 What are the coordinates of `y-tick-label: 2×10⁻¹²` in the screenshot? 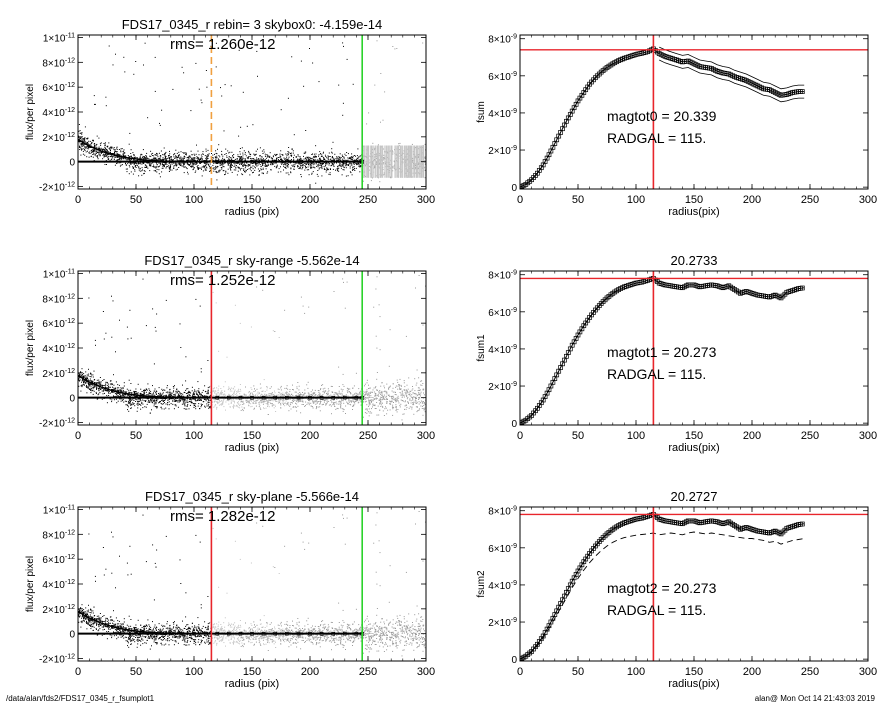 It's located at (58, 374).